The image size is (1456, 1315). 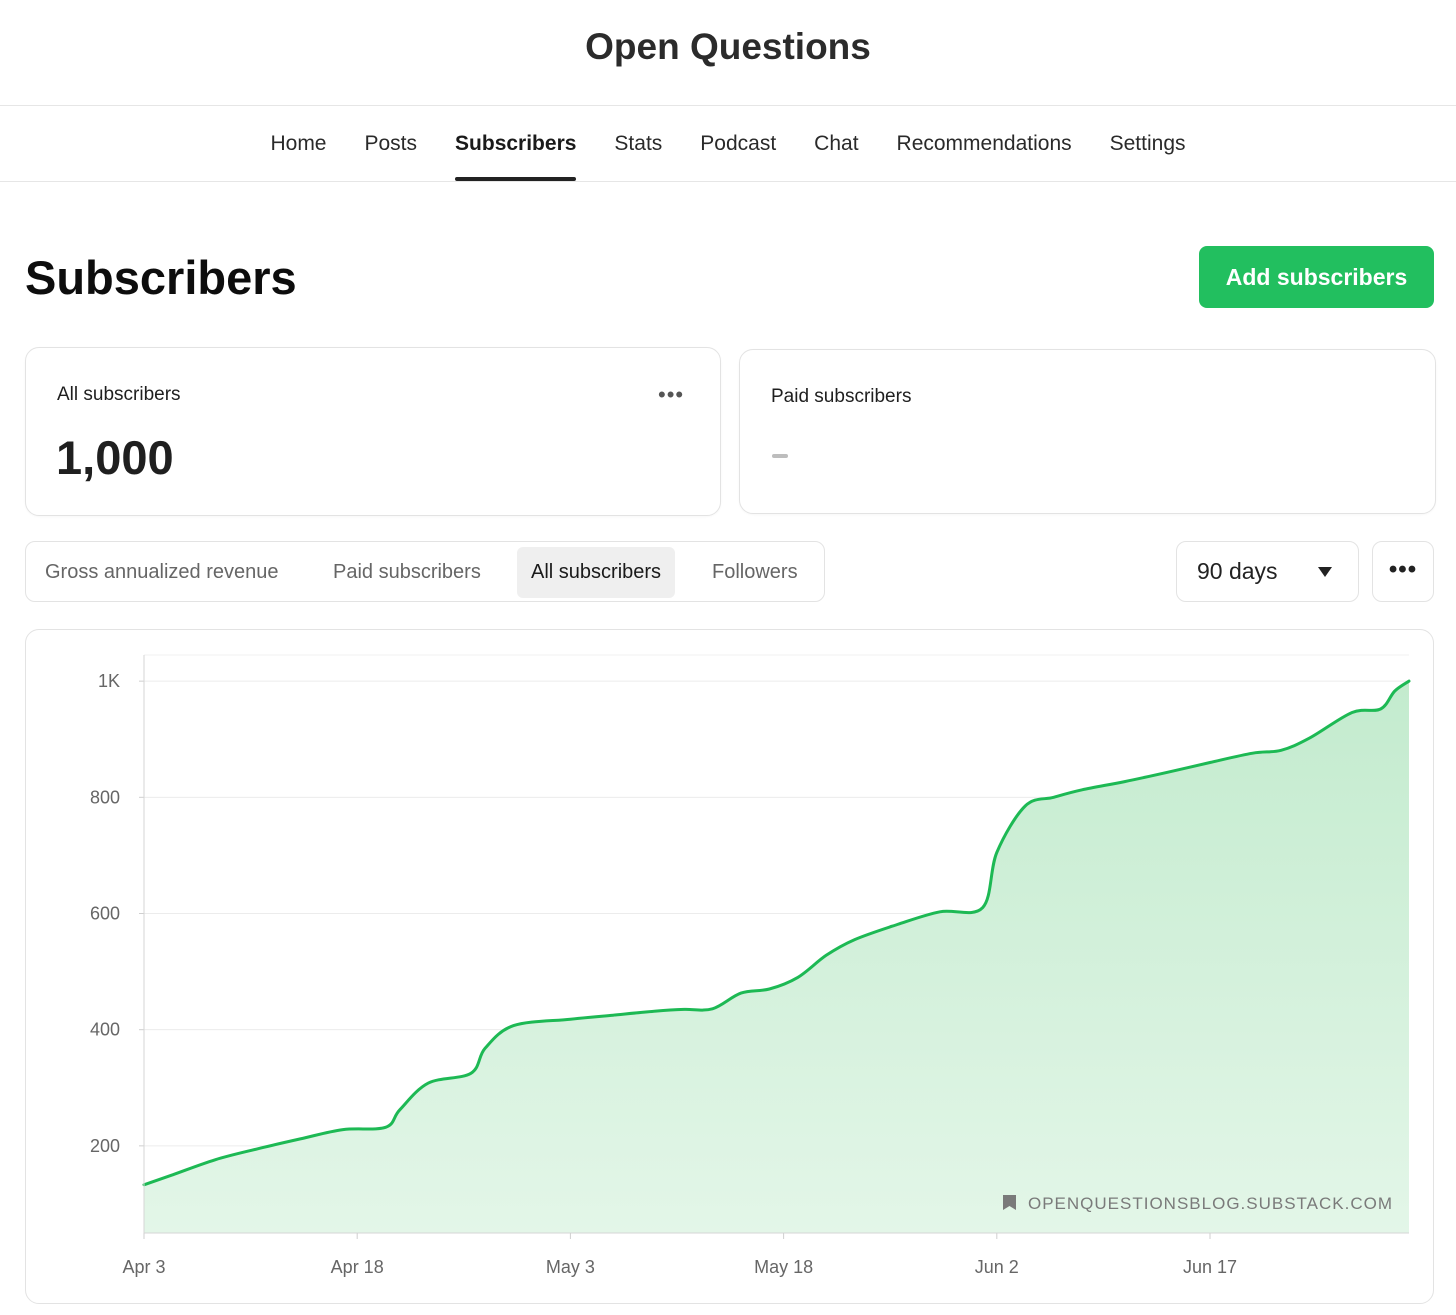 What do you see at coordinates (596, 572) in the screenshot?
I see `metric-all-subscribers: All subscribers` at bounding box center [596, 572].